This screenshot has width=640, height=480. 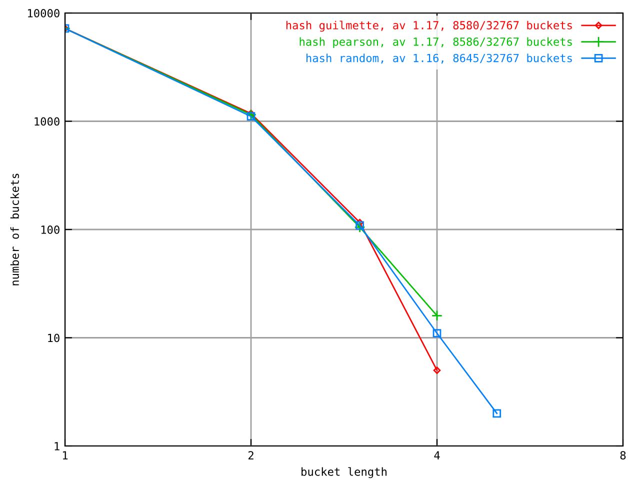 What do you see at coordinates (439, 59) in the screenshot?
I see `legend-label: hash random, av 1.16, 8645/32767 buckets` at bounding box center [439, 59].